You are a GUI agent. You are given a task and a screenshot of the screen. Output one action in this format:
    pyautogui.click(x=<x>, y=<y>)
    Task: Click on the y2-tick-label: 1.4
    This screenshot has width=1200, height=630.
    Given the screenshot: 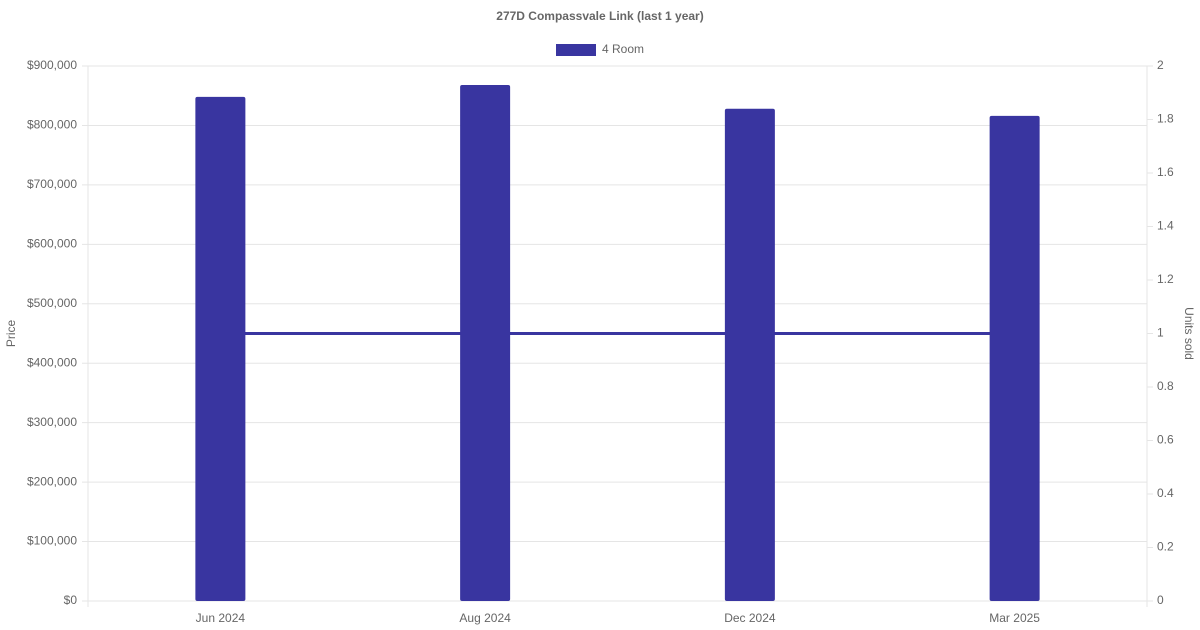 What is the action you would take?
    pyautogui.click(x=1165, y=226)
    